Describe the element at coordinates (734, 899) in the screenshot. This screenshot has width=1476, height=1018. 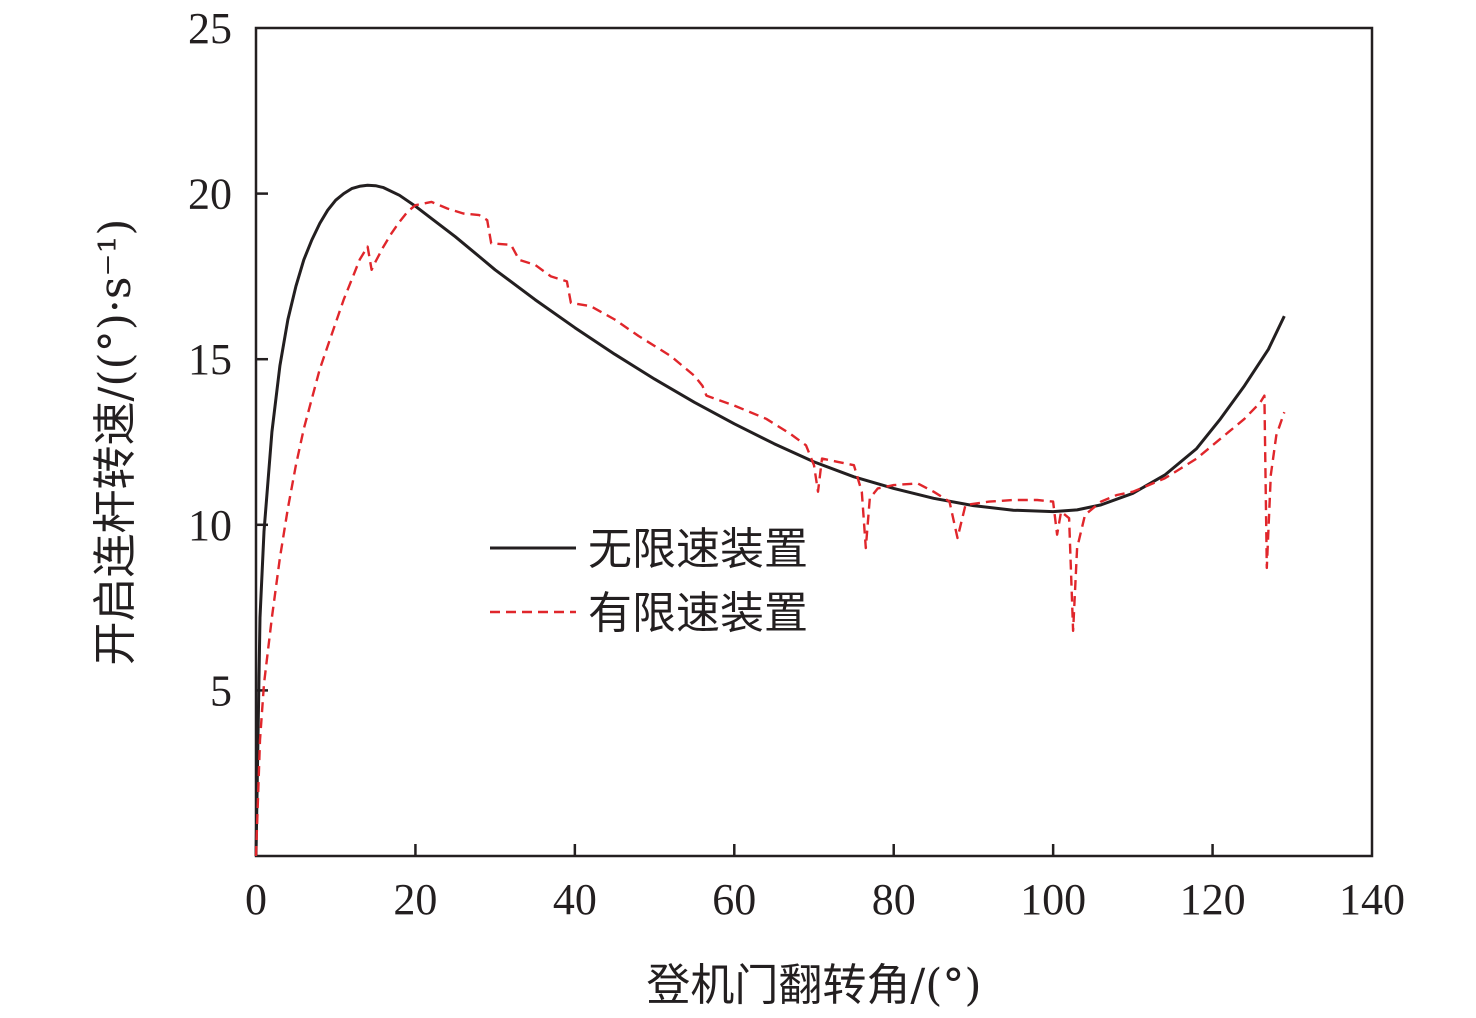
I see `x-tick-label: 60` at that location.